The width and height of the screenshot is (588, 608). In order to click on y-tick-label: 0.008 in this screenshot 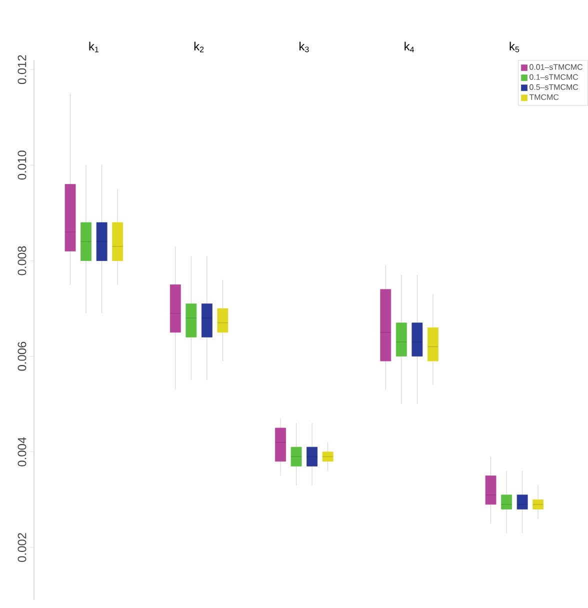, I will do `click(22, 261)`.